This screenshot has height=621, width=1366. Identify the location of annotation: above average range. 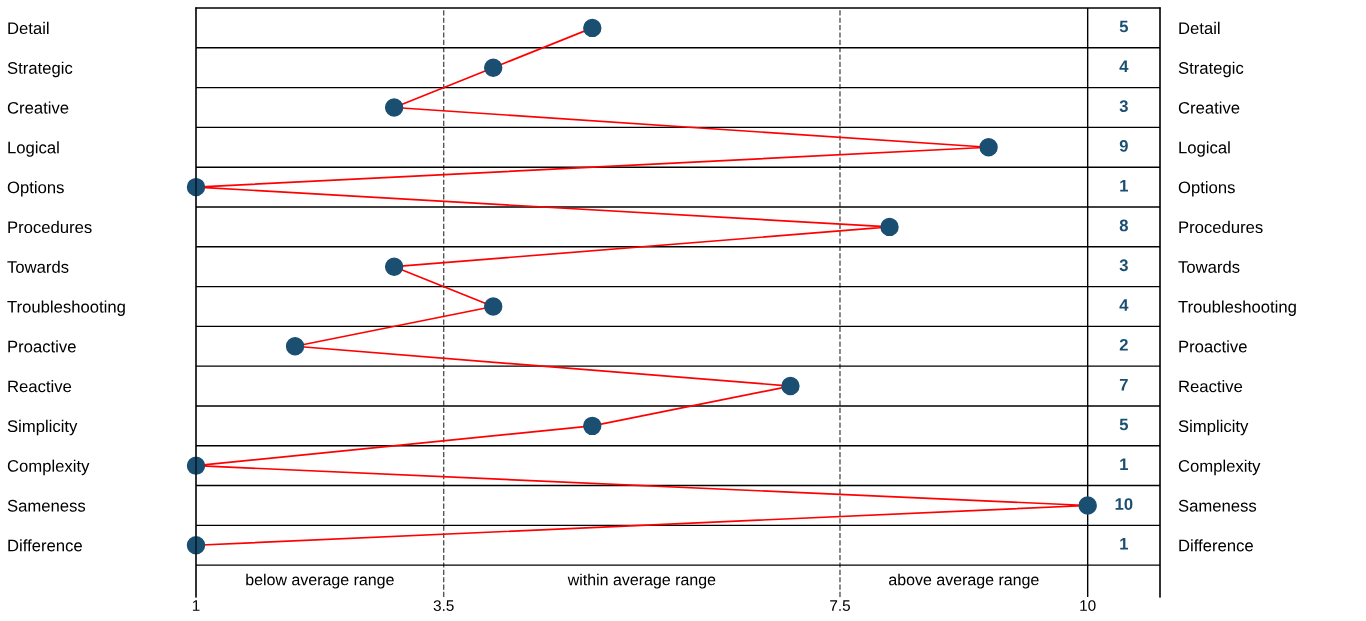
(964, 581).